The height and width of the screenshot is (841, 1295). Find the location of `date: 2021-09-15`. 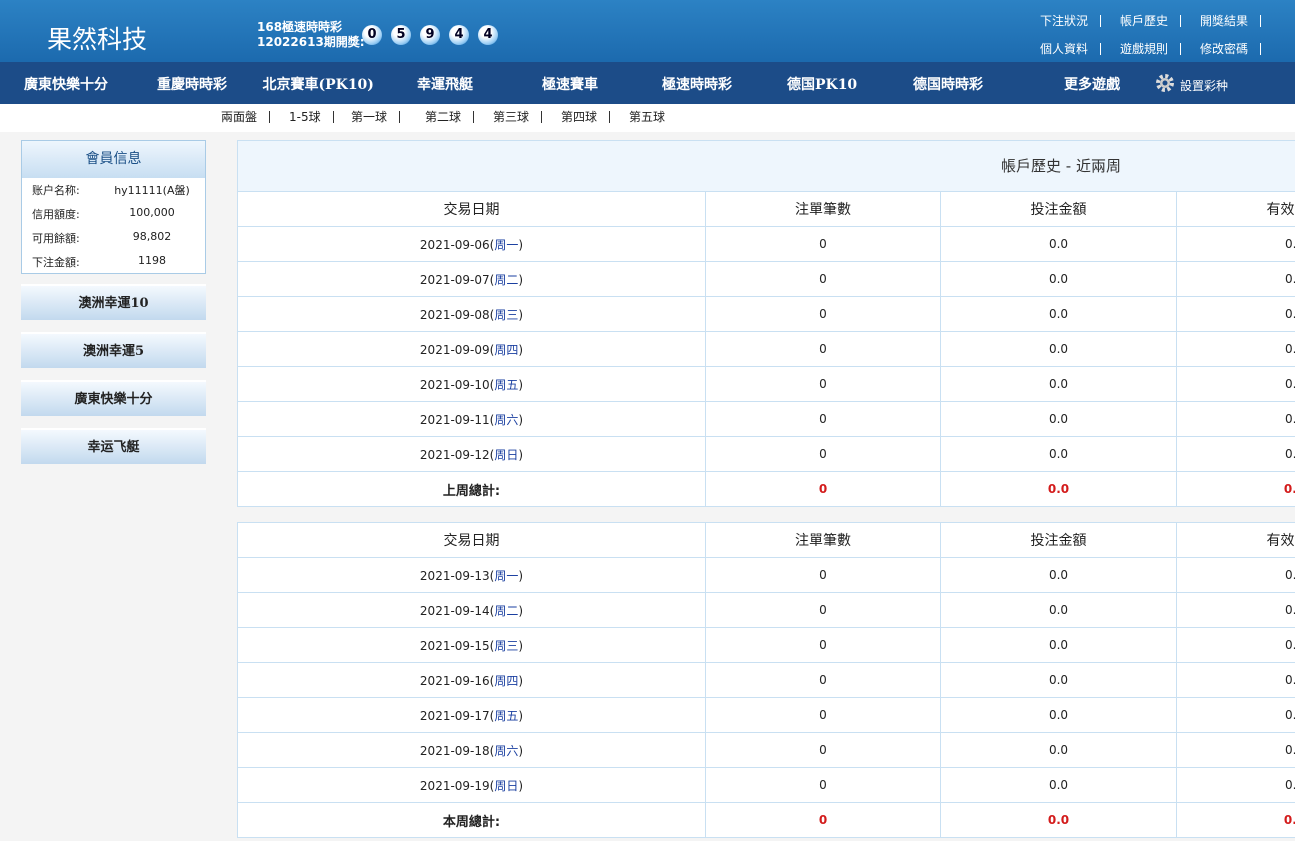

date: 2021-09-15 is located at coordinates (454, 645).